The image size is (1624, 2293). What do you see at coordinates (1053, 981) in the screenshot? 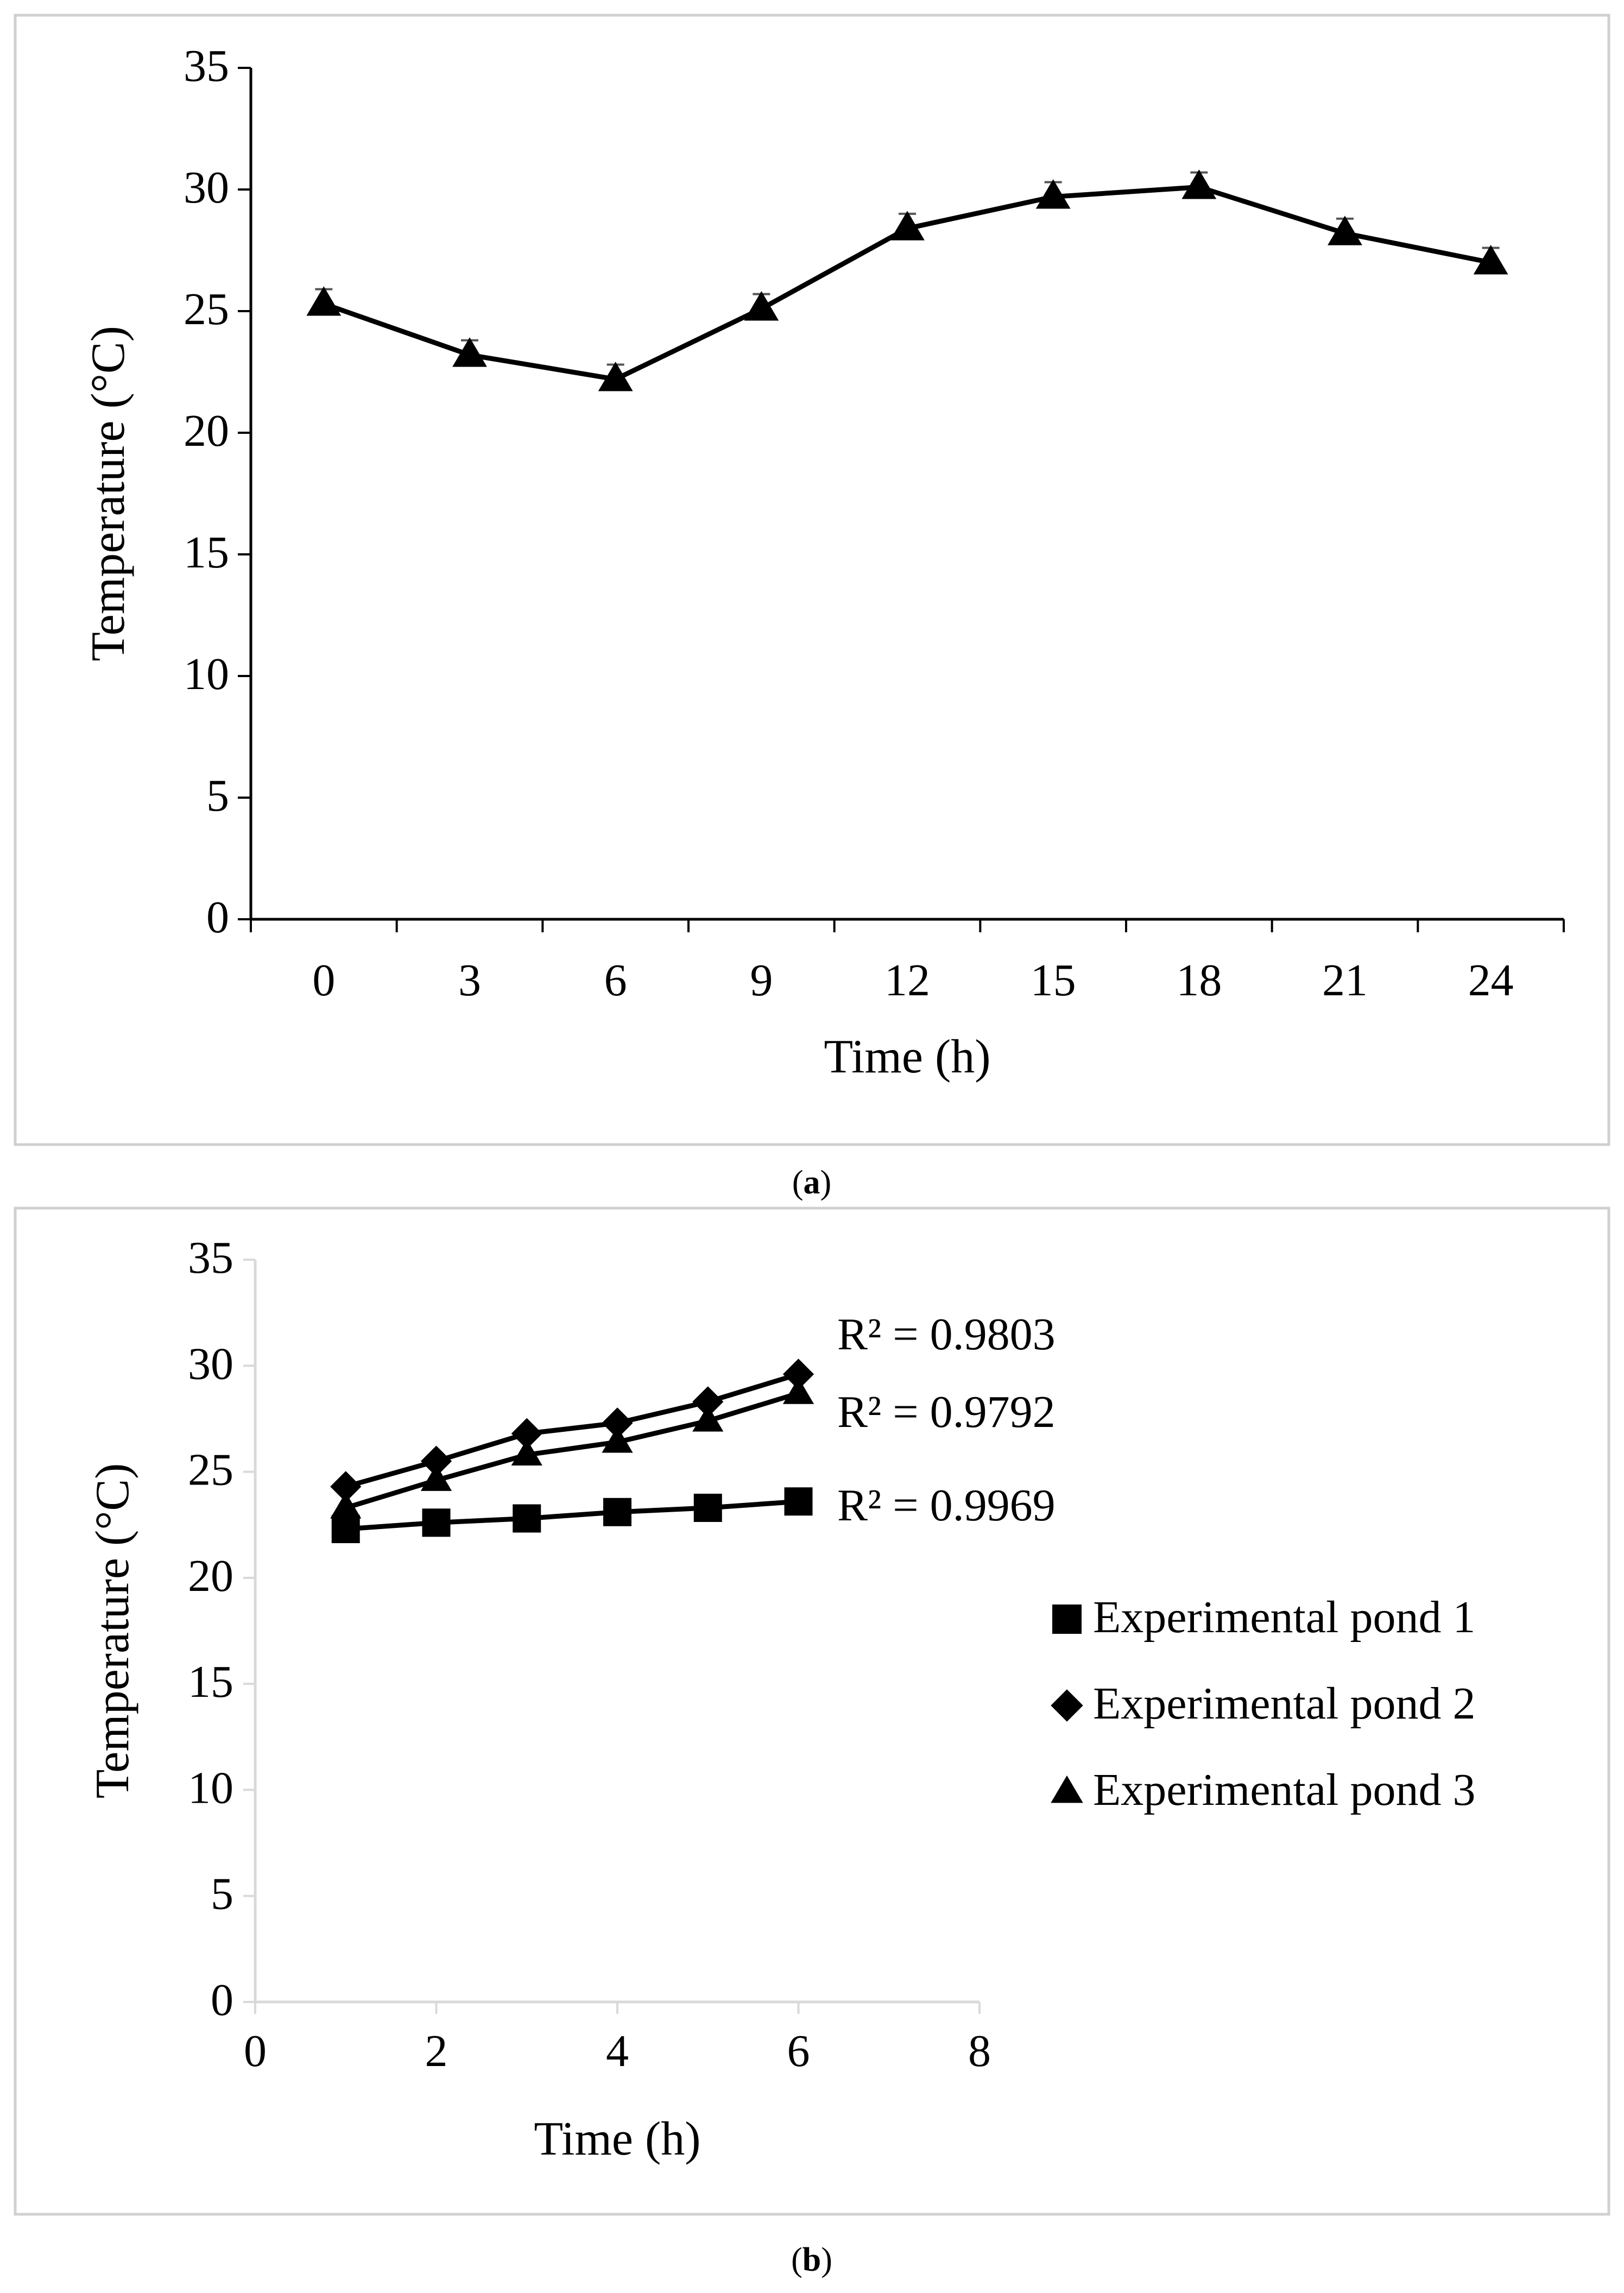
I see `x-tick-label: 15` at bounding box center [1053, 981].